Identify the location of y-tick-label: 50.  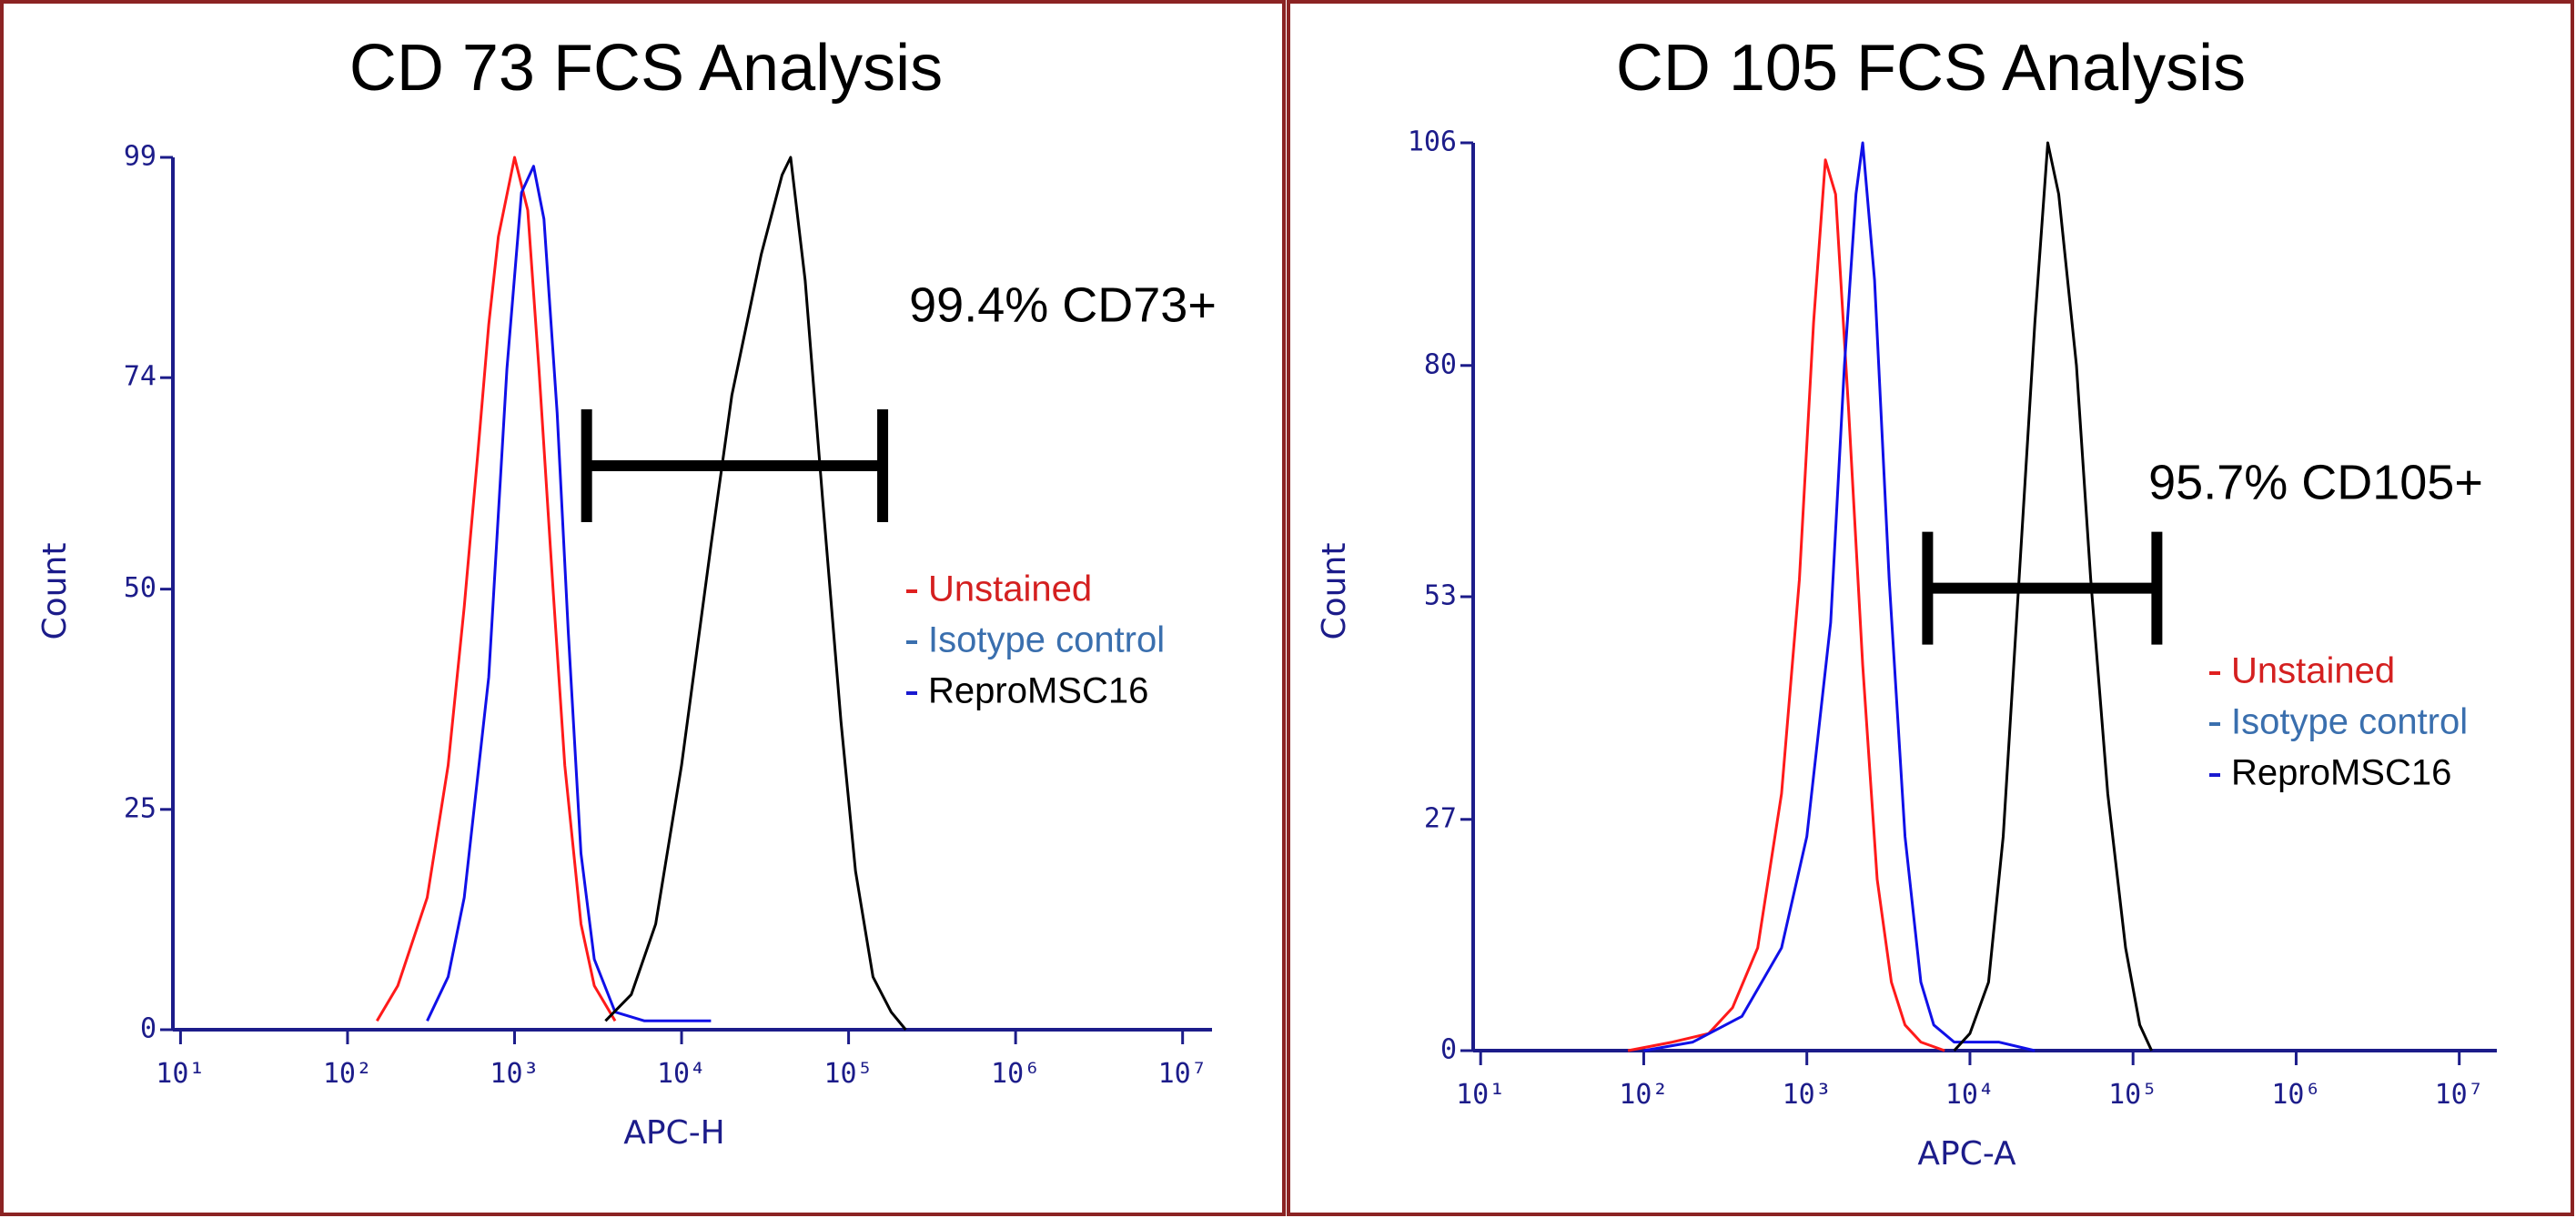
(140, 588).